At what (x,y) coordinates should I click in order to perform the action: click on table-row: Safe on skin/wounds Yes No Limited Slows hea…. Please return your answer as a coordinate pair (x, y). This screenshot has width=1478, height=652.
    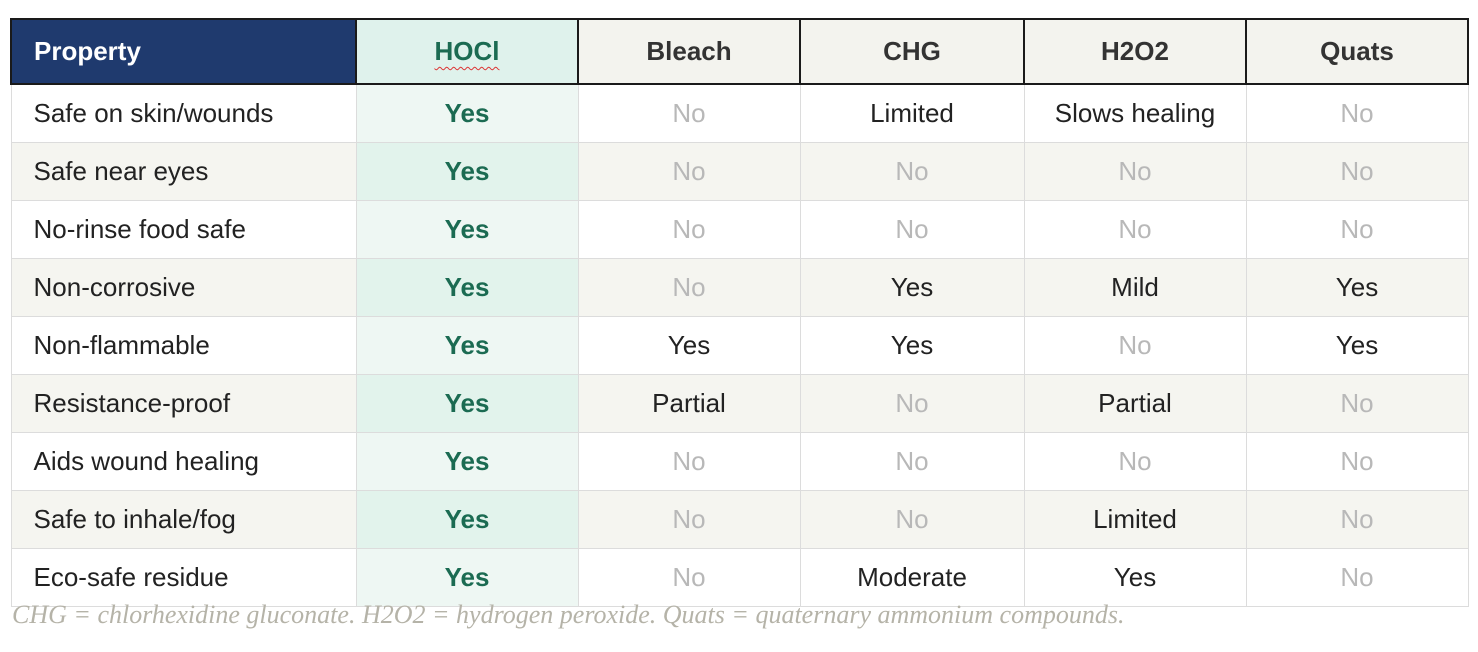
    Looking at the image, I should click on (739, 113).